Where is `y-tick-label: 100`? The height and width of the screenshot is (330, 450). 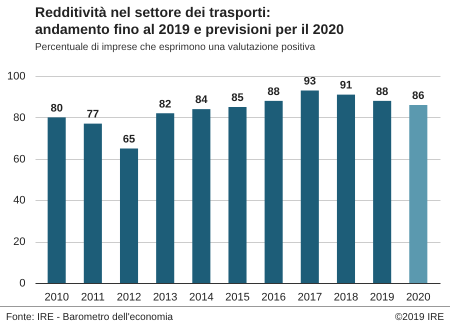
y-tick-label: 100 is located at coordinates (16, 76).